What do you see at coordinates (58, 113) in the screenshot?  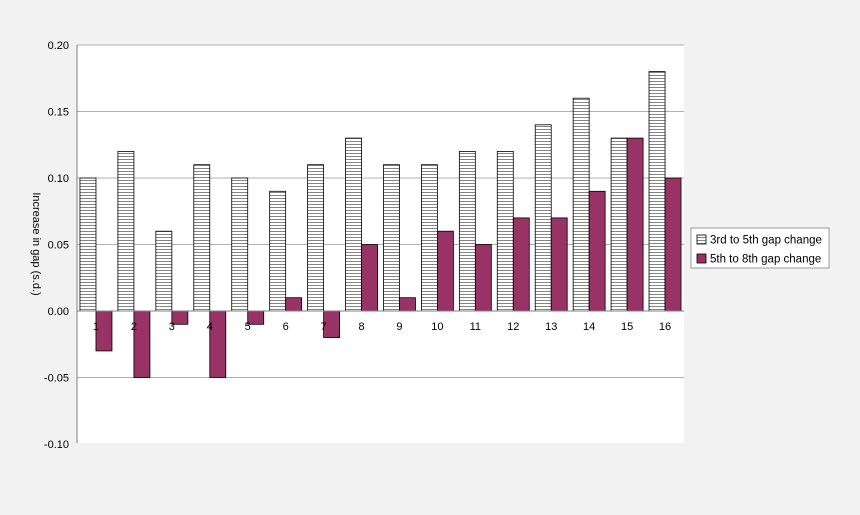 I see `y-tick-label: 0.15` at bounding box center [58, 113].